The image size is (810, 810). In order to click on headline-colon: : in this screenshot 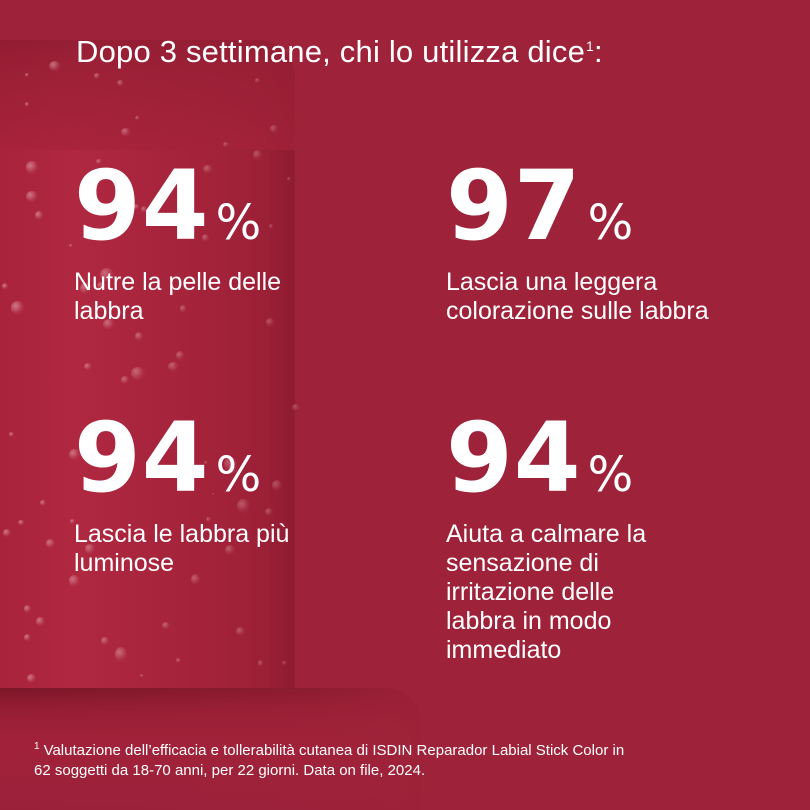, I will do `click(598, 51)`.